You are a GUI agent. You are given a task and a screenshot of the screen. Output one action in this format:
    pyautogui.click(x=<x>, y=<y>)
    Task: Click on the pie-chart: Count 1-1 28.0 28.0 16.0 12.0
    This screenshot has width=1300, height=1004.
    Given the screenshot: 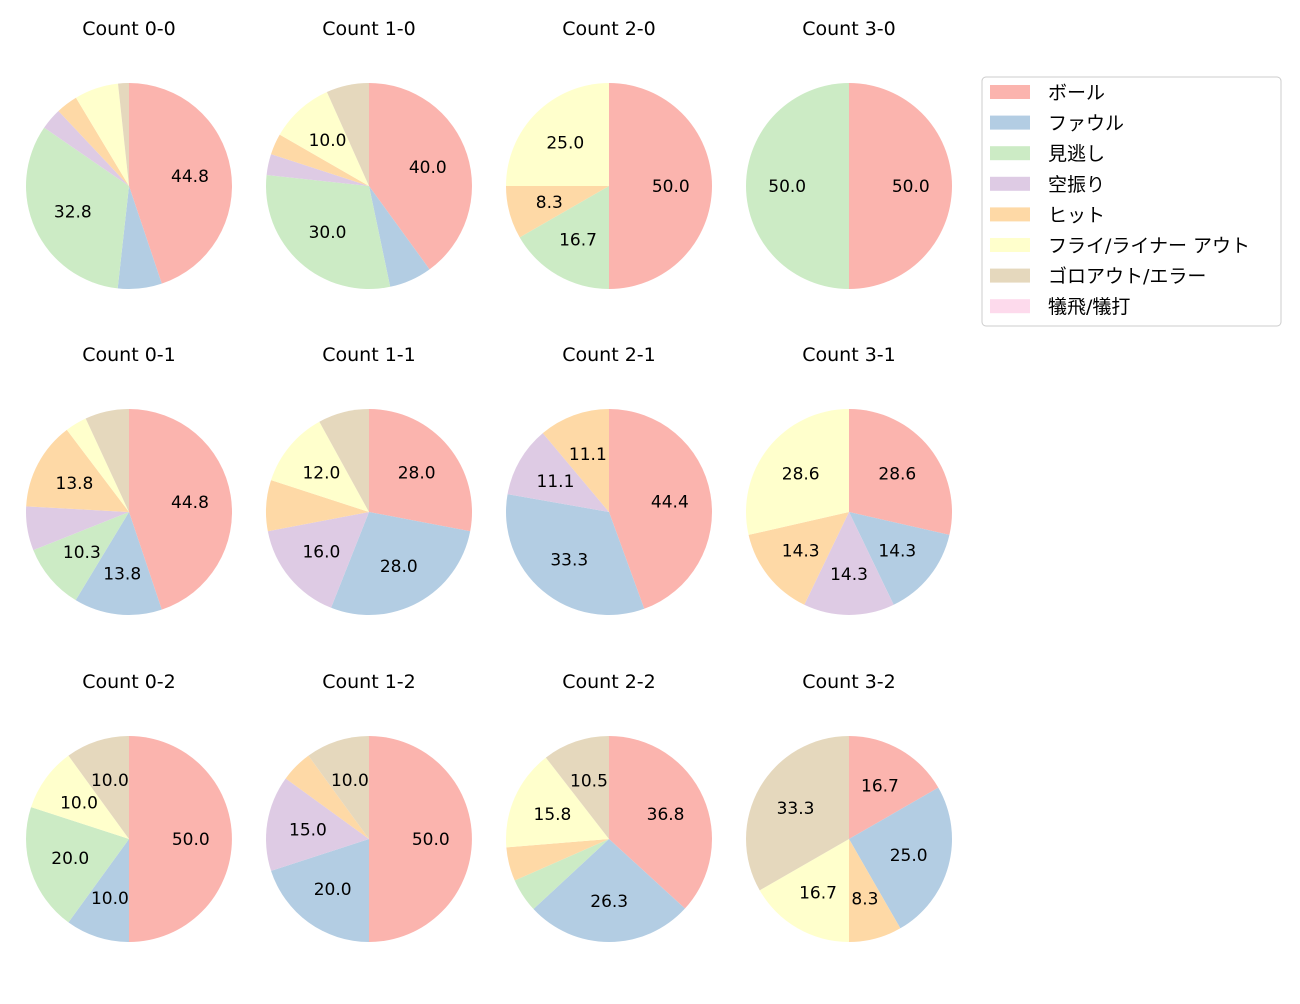 What is the action you would take?
    pyautogui.click(x=369, y=479)
    